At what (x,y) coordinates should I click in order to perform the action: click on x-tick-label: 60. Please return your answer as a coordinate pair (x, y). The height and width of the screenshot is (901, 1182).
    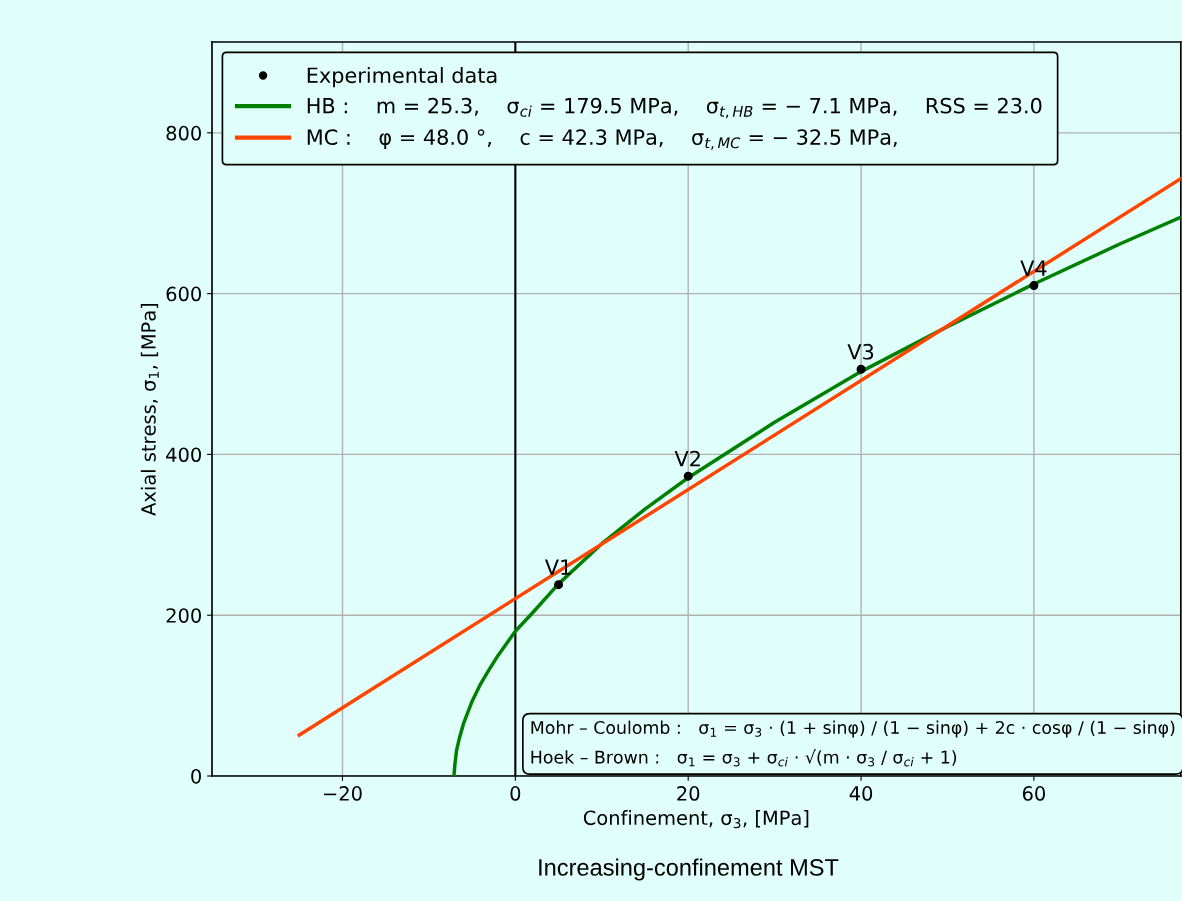
    Looking at the image, I should click on (1033, 793).